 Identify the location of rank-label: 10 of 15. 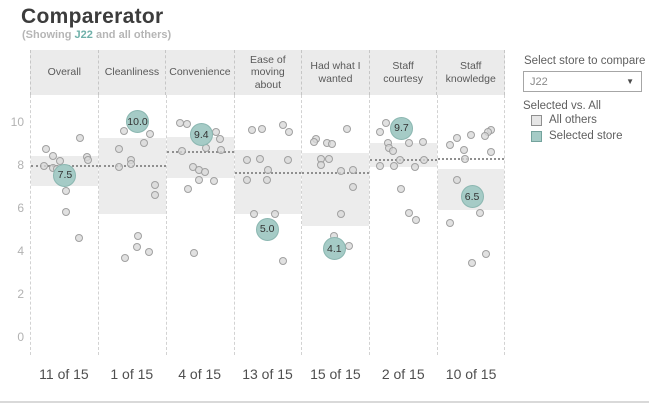
(471, 374).